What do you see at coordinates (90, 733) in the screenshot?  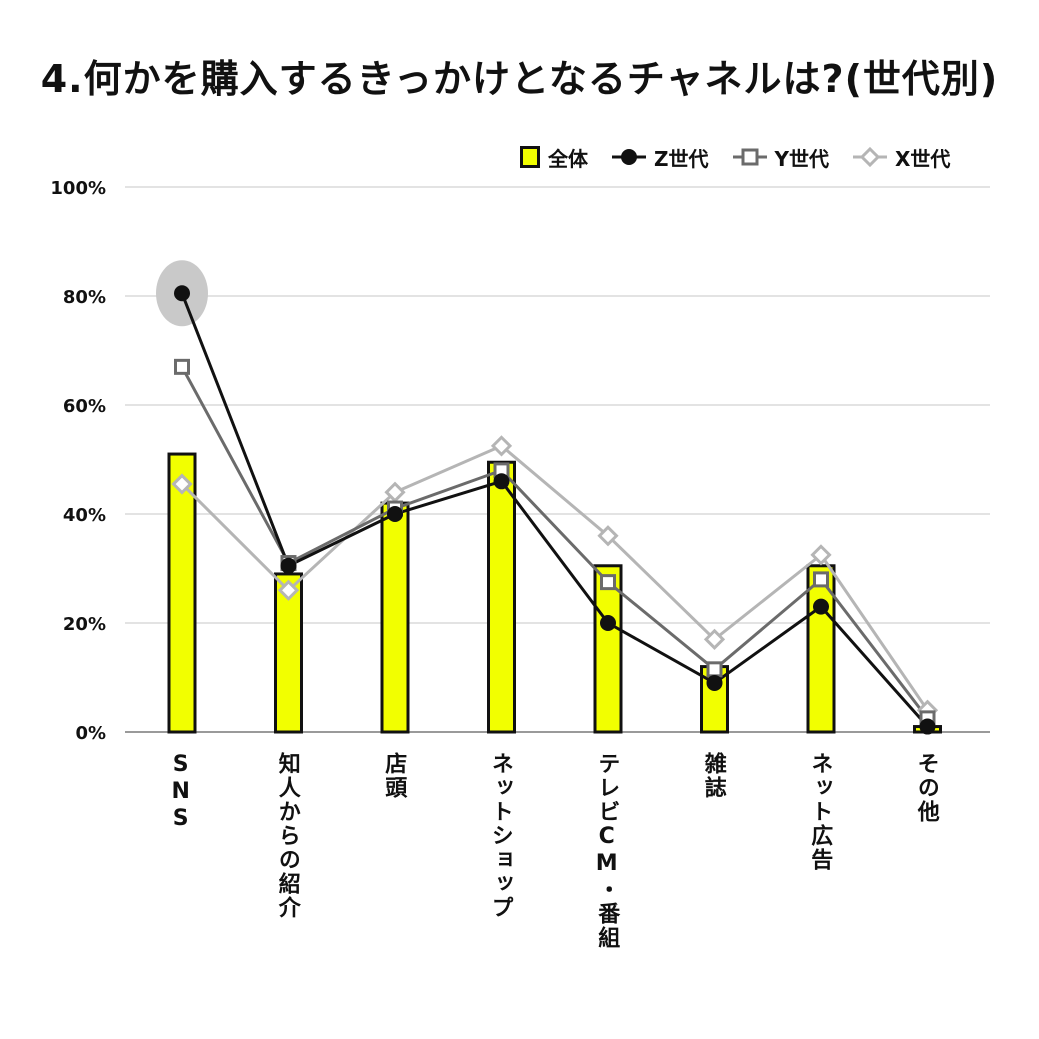 I see `y-tick-label: 0%` at bounding box center [90, 733].